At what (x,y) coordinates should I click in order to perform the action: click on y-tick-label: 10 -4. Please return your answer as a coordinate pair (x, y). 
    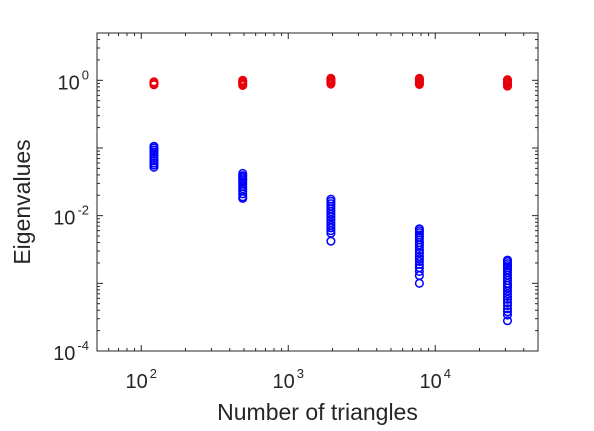
    Looking at the image, I should click on (71, 351).